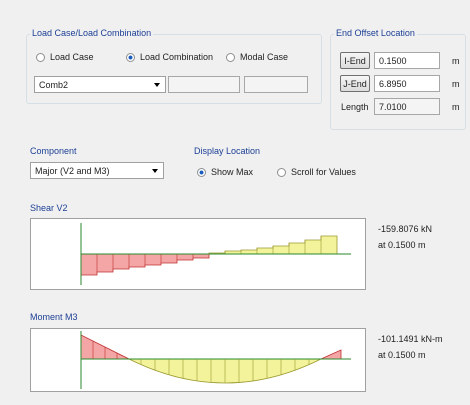 The width and height of the screenshot is (470, 405). What do you see at coordinates (264, 57) in the screenshot?
I see `label: Modal Case` at bounding box center [264, 57].